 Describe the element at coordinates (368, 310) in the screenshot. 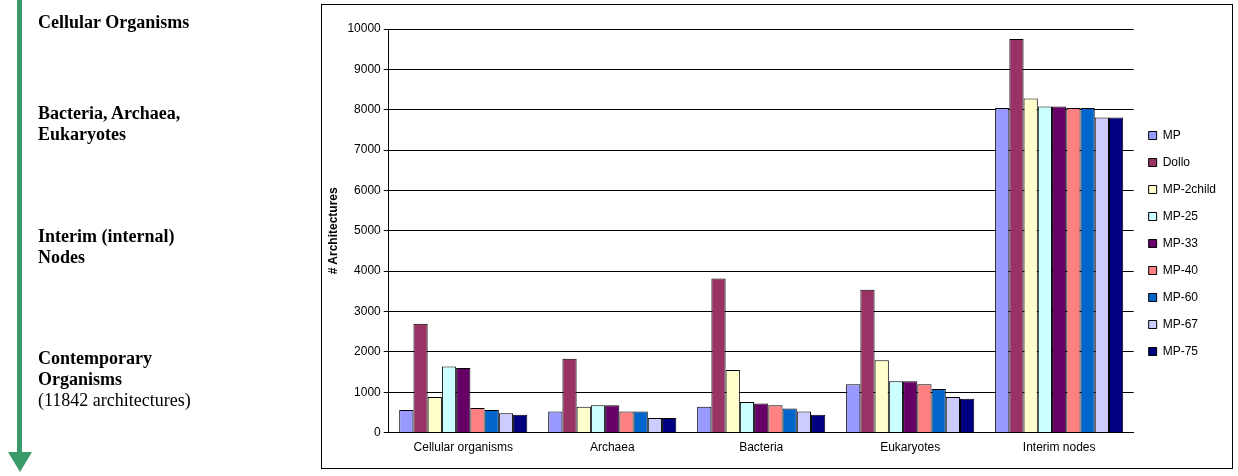

I see `y-tick-label: 3000` at that location.